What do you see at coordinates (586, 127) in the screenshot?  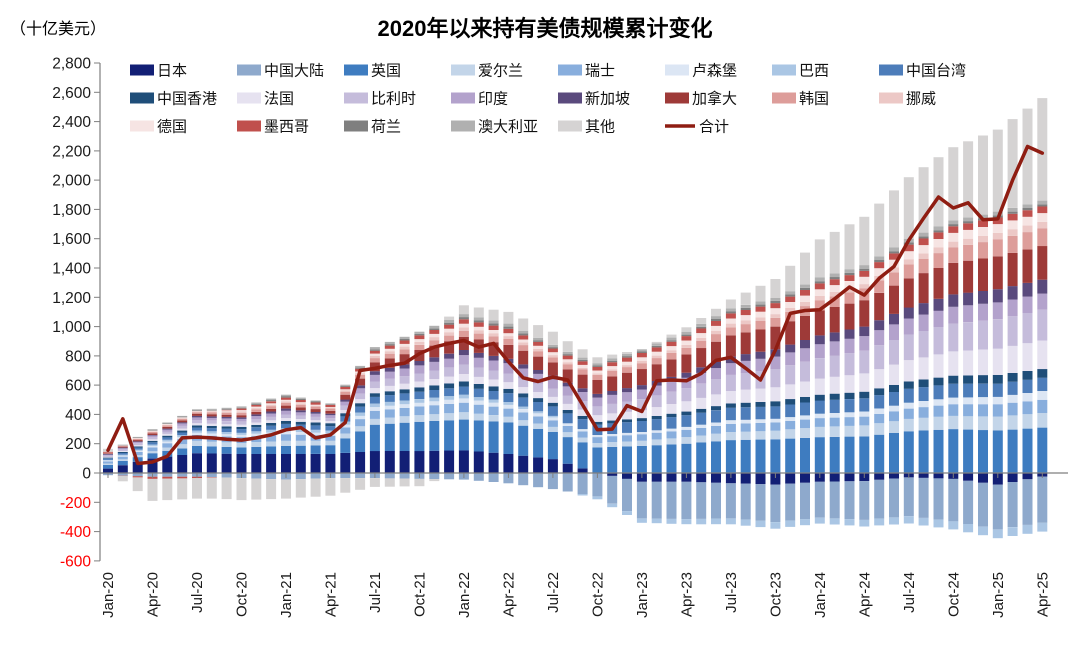 I see `legend-item: 其他` at bounding box center [586, 127].